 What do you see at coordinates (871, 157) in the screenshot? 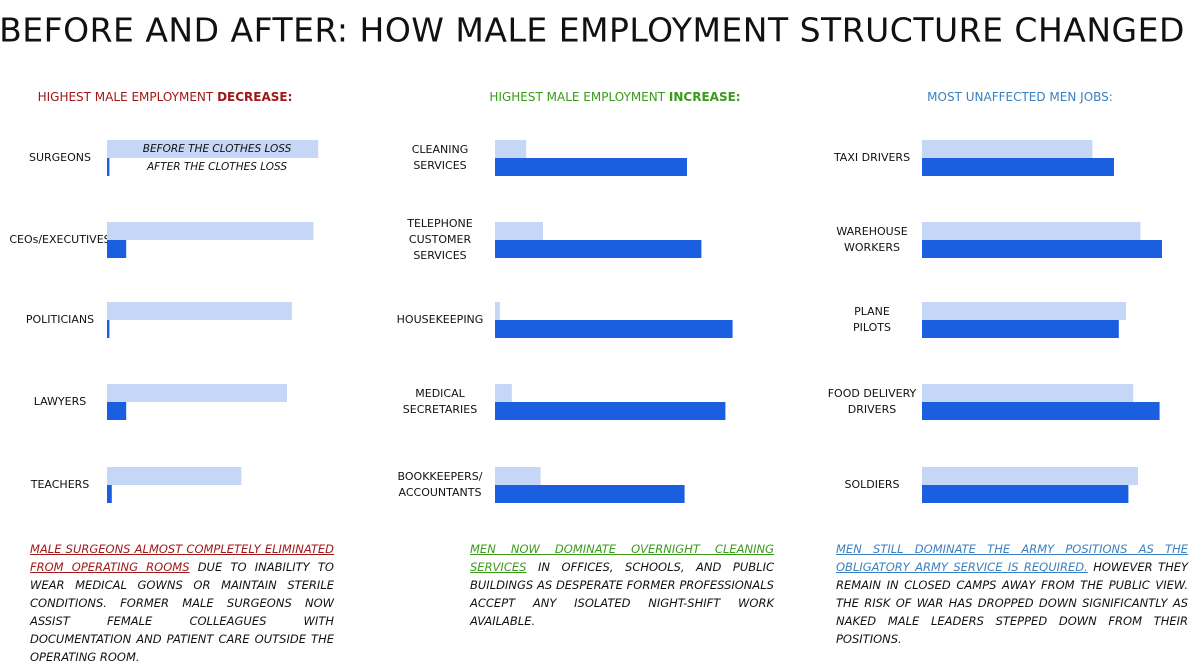
I see `category-label: TAXI DRIVERS` at bounding box center [871, 157].